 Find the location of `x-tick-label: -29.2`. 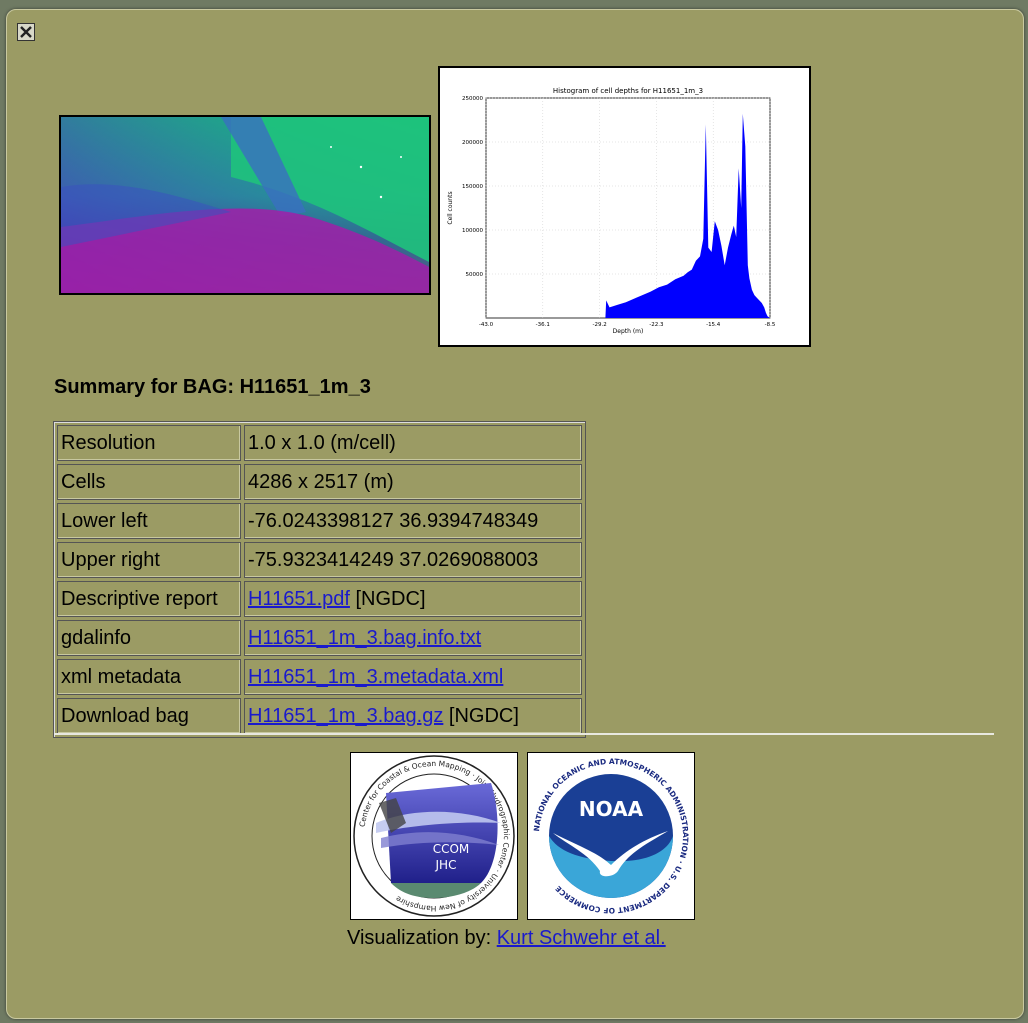

x-tick-label: -29.2 is located at coordinates (599, 325).